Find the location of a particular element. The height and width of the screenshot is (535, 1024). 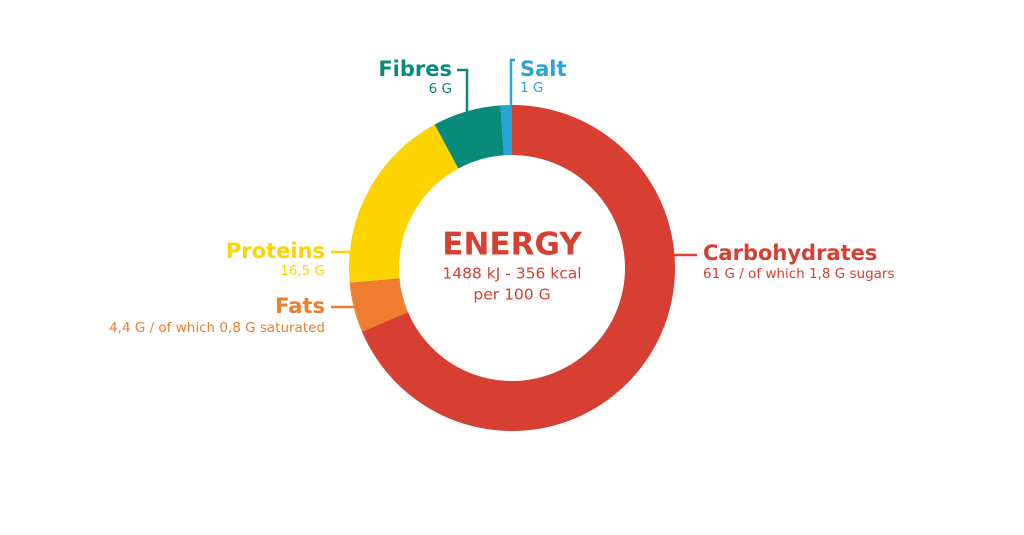

label-value: 6 G is located at coordinates (440, 89).